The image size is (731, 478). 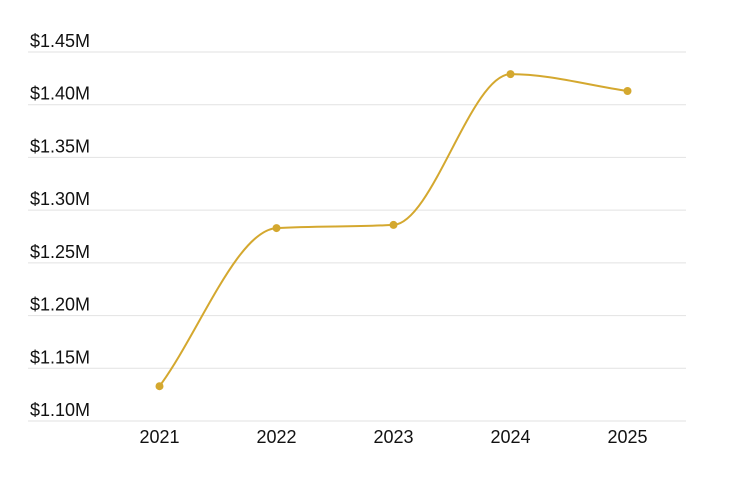 I want to click on y-tick-label: $1.35M, so click(x=60, y=146).